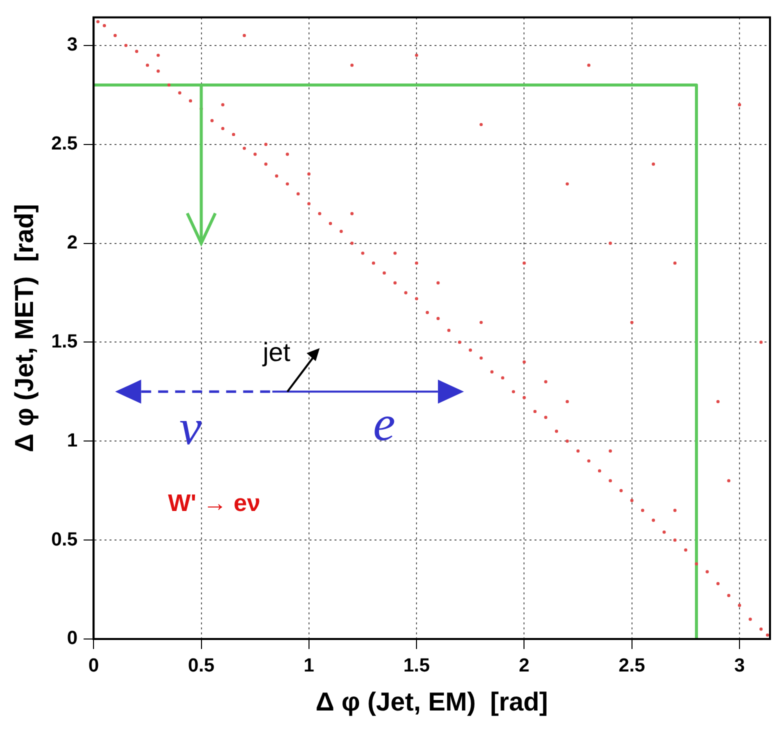 This screenshot has height=729, width=778. Describe the element at coordinates (632, 666) in the screenshot. I see `x-tick-label: 2.5` at that location.